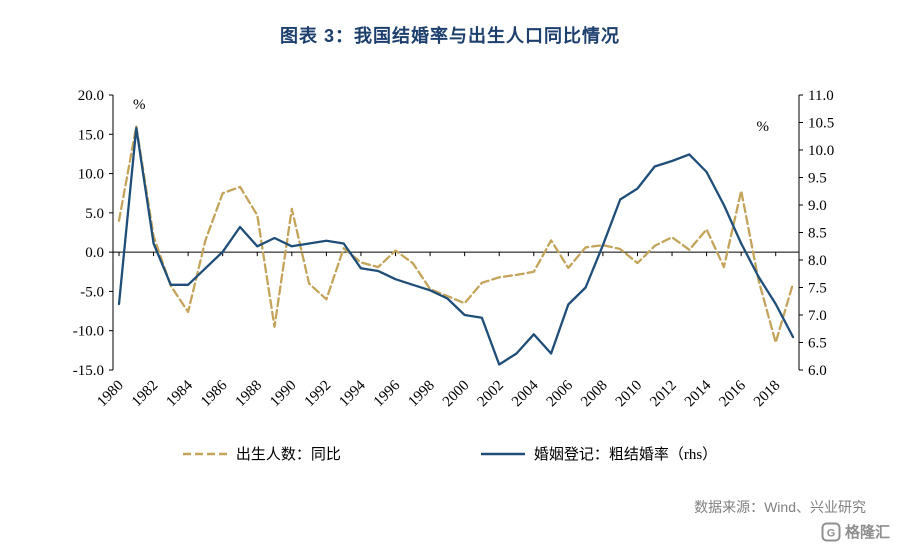 This screenshot has width=900, height=549. What do you see at coordinates (92, 292) in the screenshot?
I see `left-axis-tick-label: -5.0` at bounding box center [92, 292].